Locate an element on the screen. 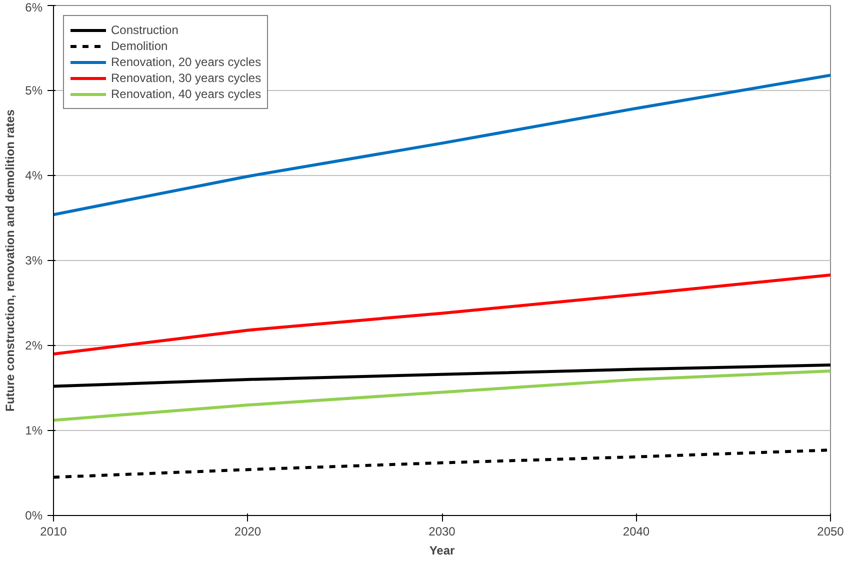 The height and width of the screenshot is (567, 854). legend-label: Construction is located at coordinates (144, 30).